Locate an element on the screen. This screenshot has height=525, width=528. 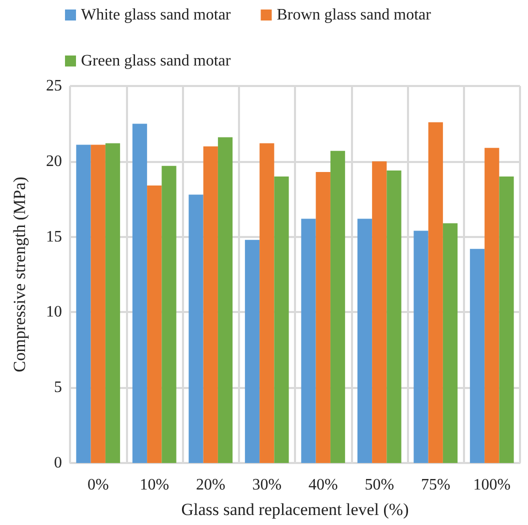
y-tick-label: 15 is located at coordinates (54, 237).